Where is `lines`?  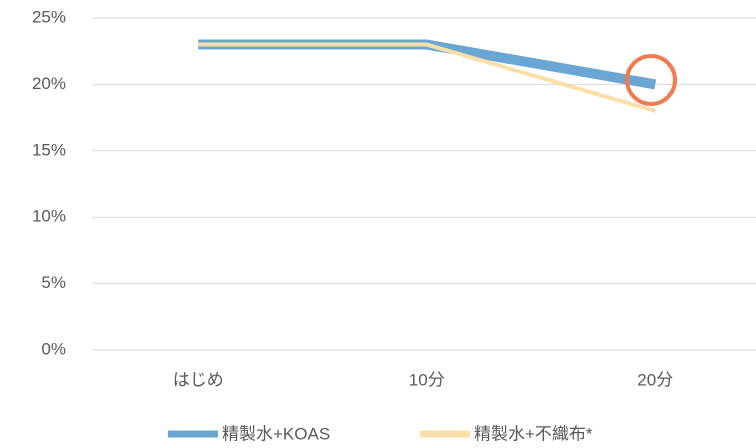
lines is located at coordinates (427, 76).